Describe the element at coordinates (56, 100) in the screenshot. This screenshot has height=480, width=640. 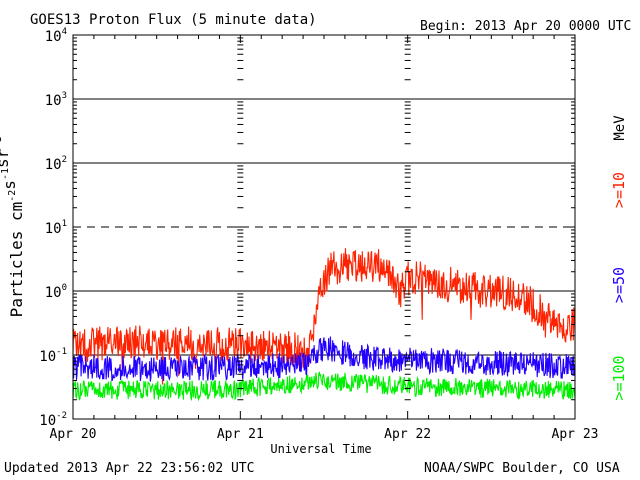
I see `y-tick-label: 10³` at that location.